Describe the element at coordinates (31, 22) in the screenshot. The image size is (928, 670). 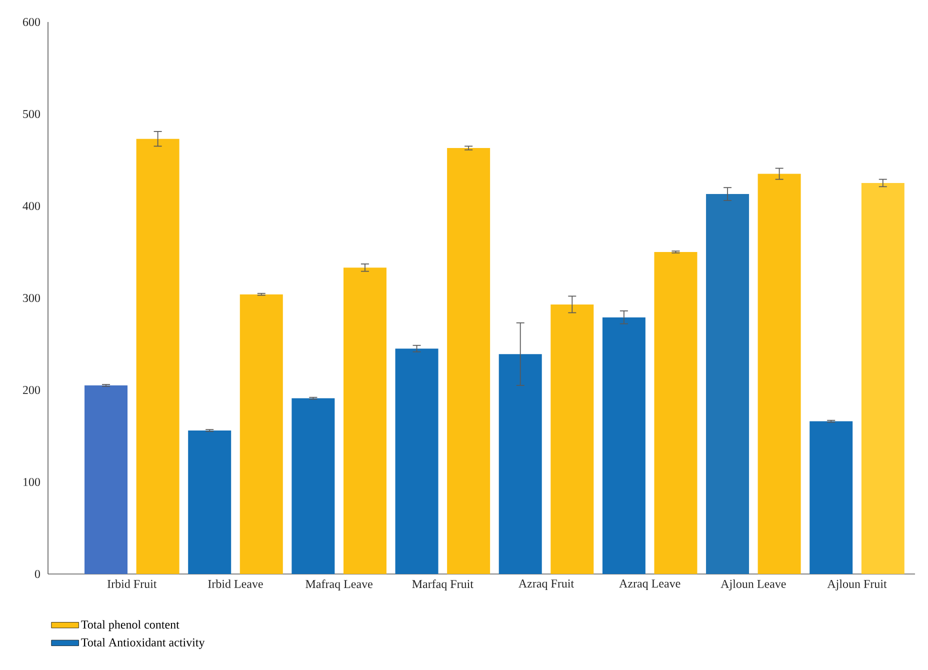
I see `y-tick-label: 600` at that location.